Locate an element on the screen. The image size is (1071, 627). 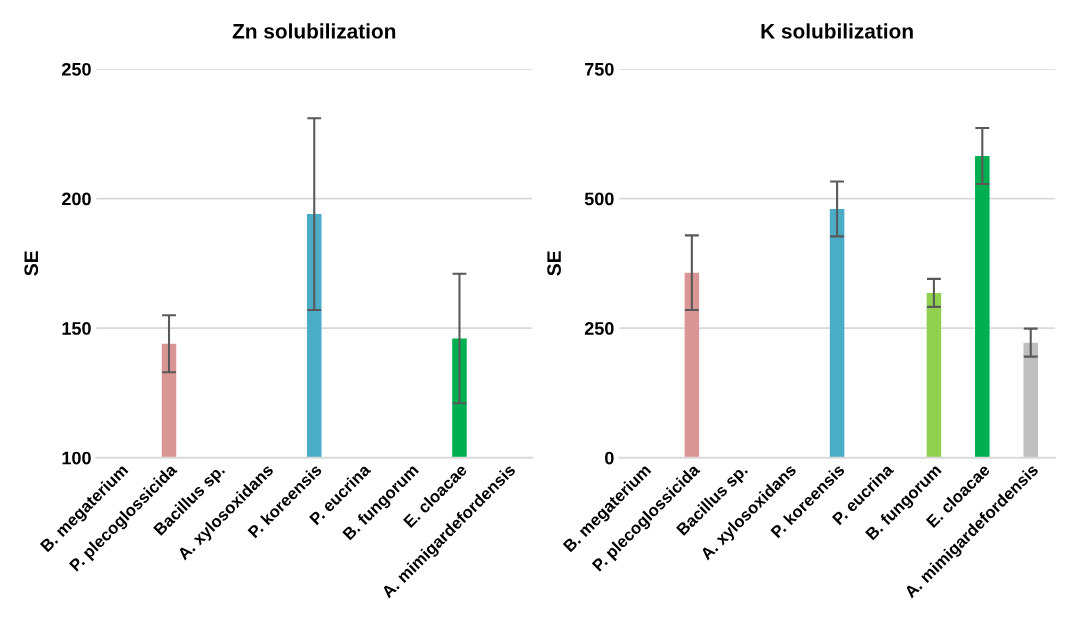
y-tick-label: 750 is located at coordinates (599, 69).